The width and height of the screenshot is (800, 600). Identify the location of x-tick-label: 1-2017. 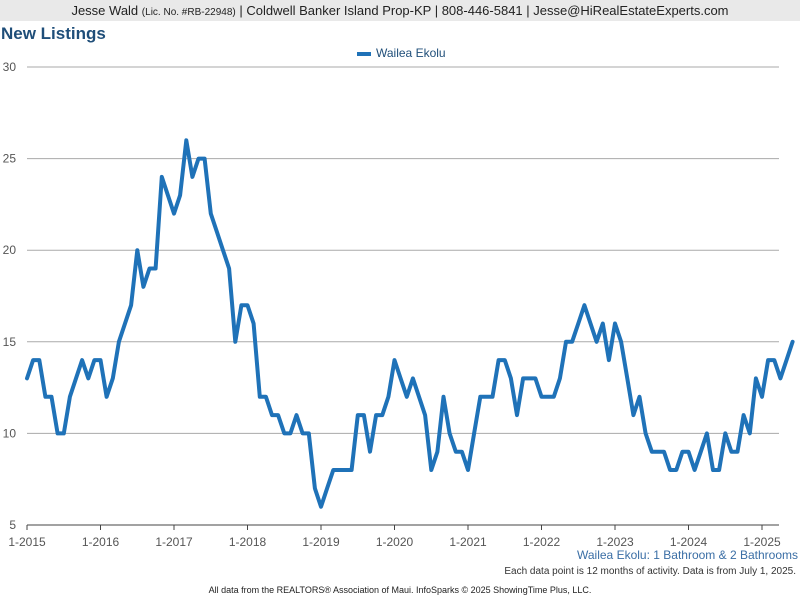
(174, 542).